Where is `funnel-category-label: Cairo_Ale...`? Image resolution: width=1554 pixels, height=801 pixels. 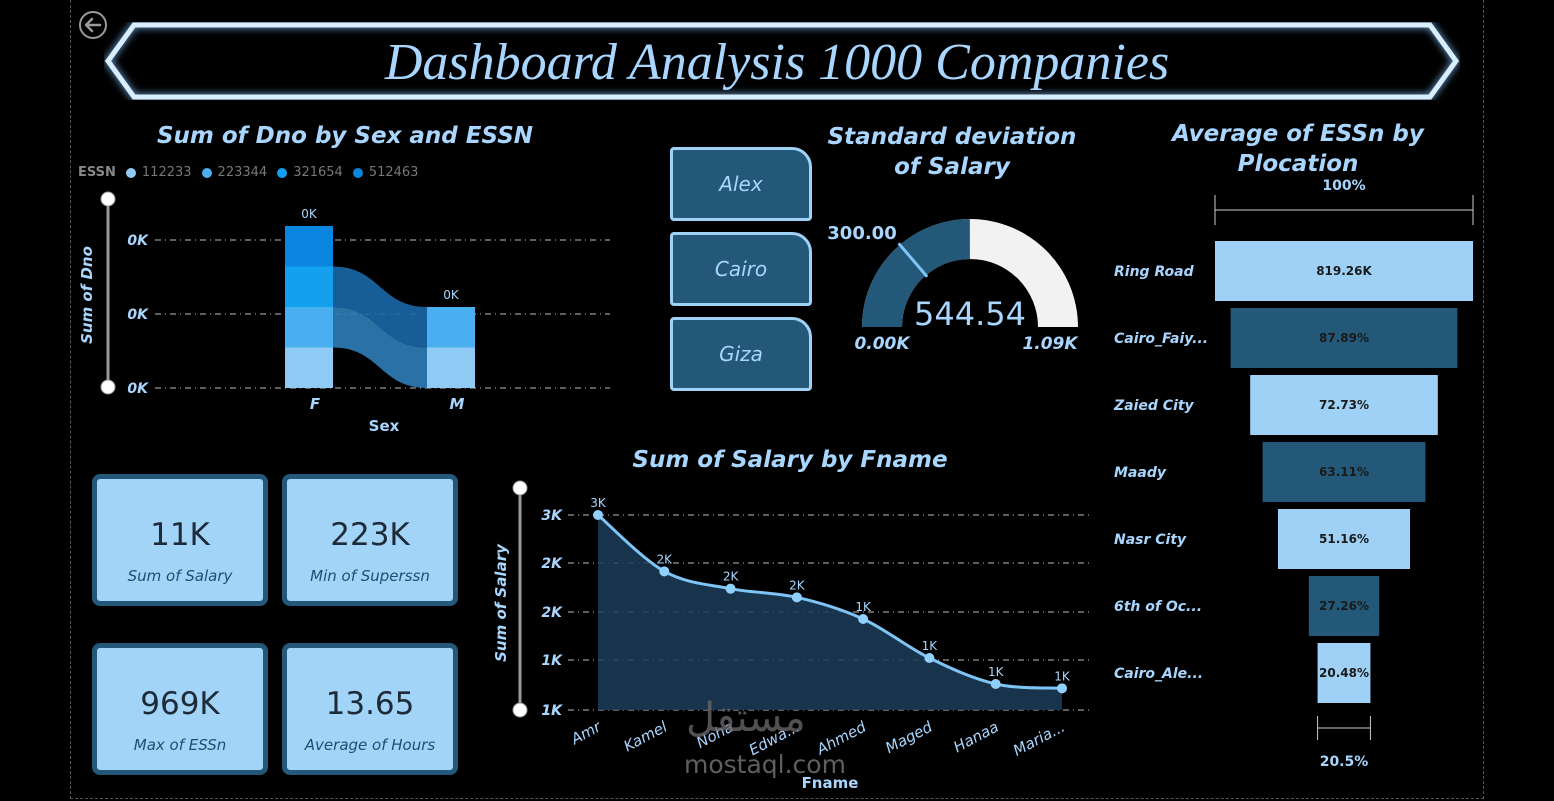 funnel-category-label: Cairo_Ale... is located at coordinates (1158, 674).